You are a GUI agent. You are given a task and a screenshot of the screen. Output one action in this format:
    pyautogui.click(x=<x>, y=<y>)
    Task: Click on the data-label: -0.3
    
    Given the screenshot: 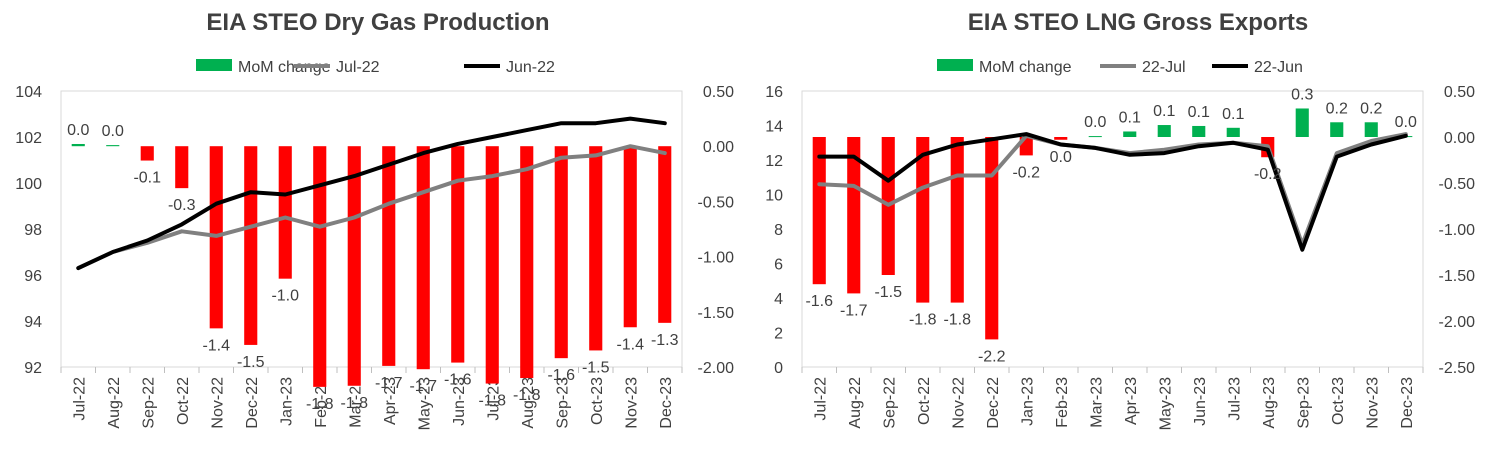 What is the action you would take?
    pyautogui.click(x=182, y=205)
    